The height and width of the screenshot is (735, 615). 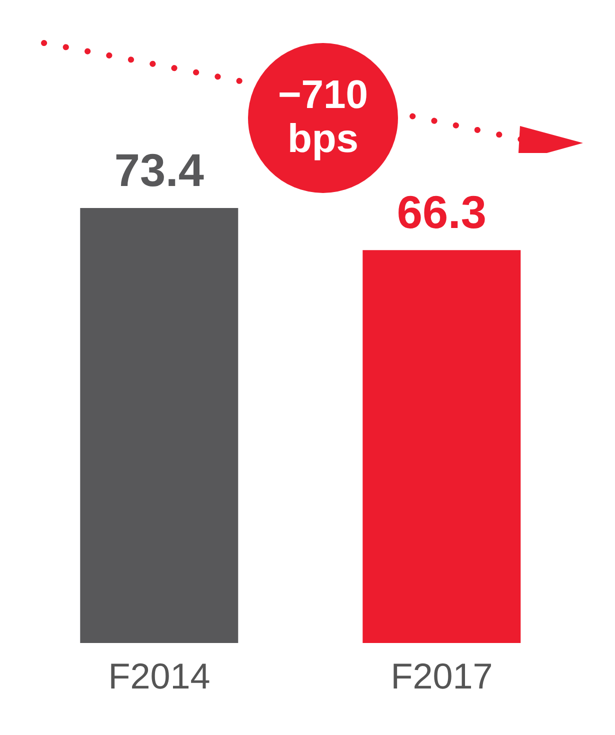 I want to click on text: −710 bps, so click(x=323, y=117).